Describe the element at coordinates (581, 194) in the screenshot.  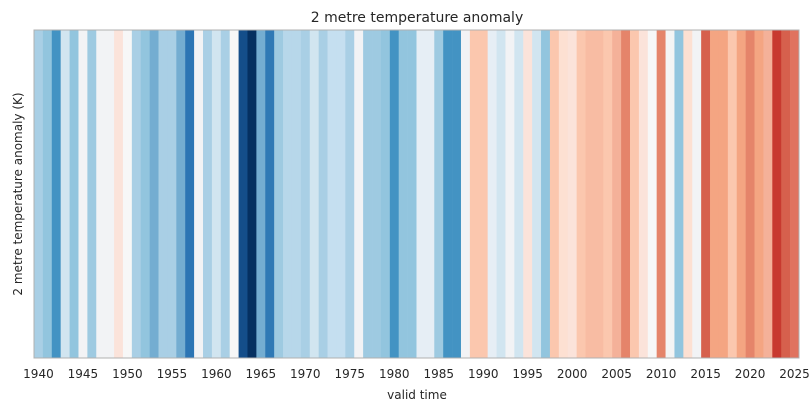
I see `stripe-2001` at that location.